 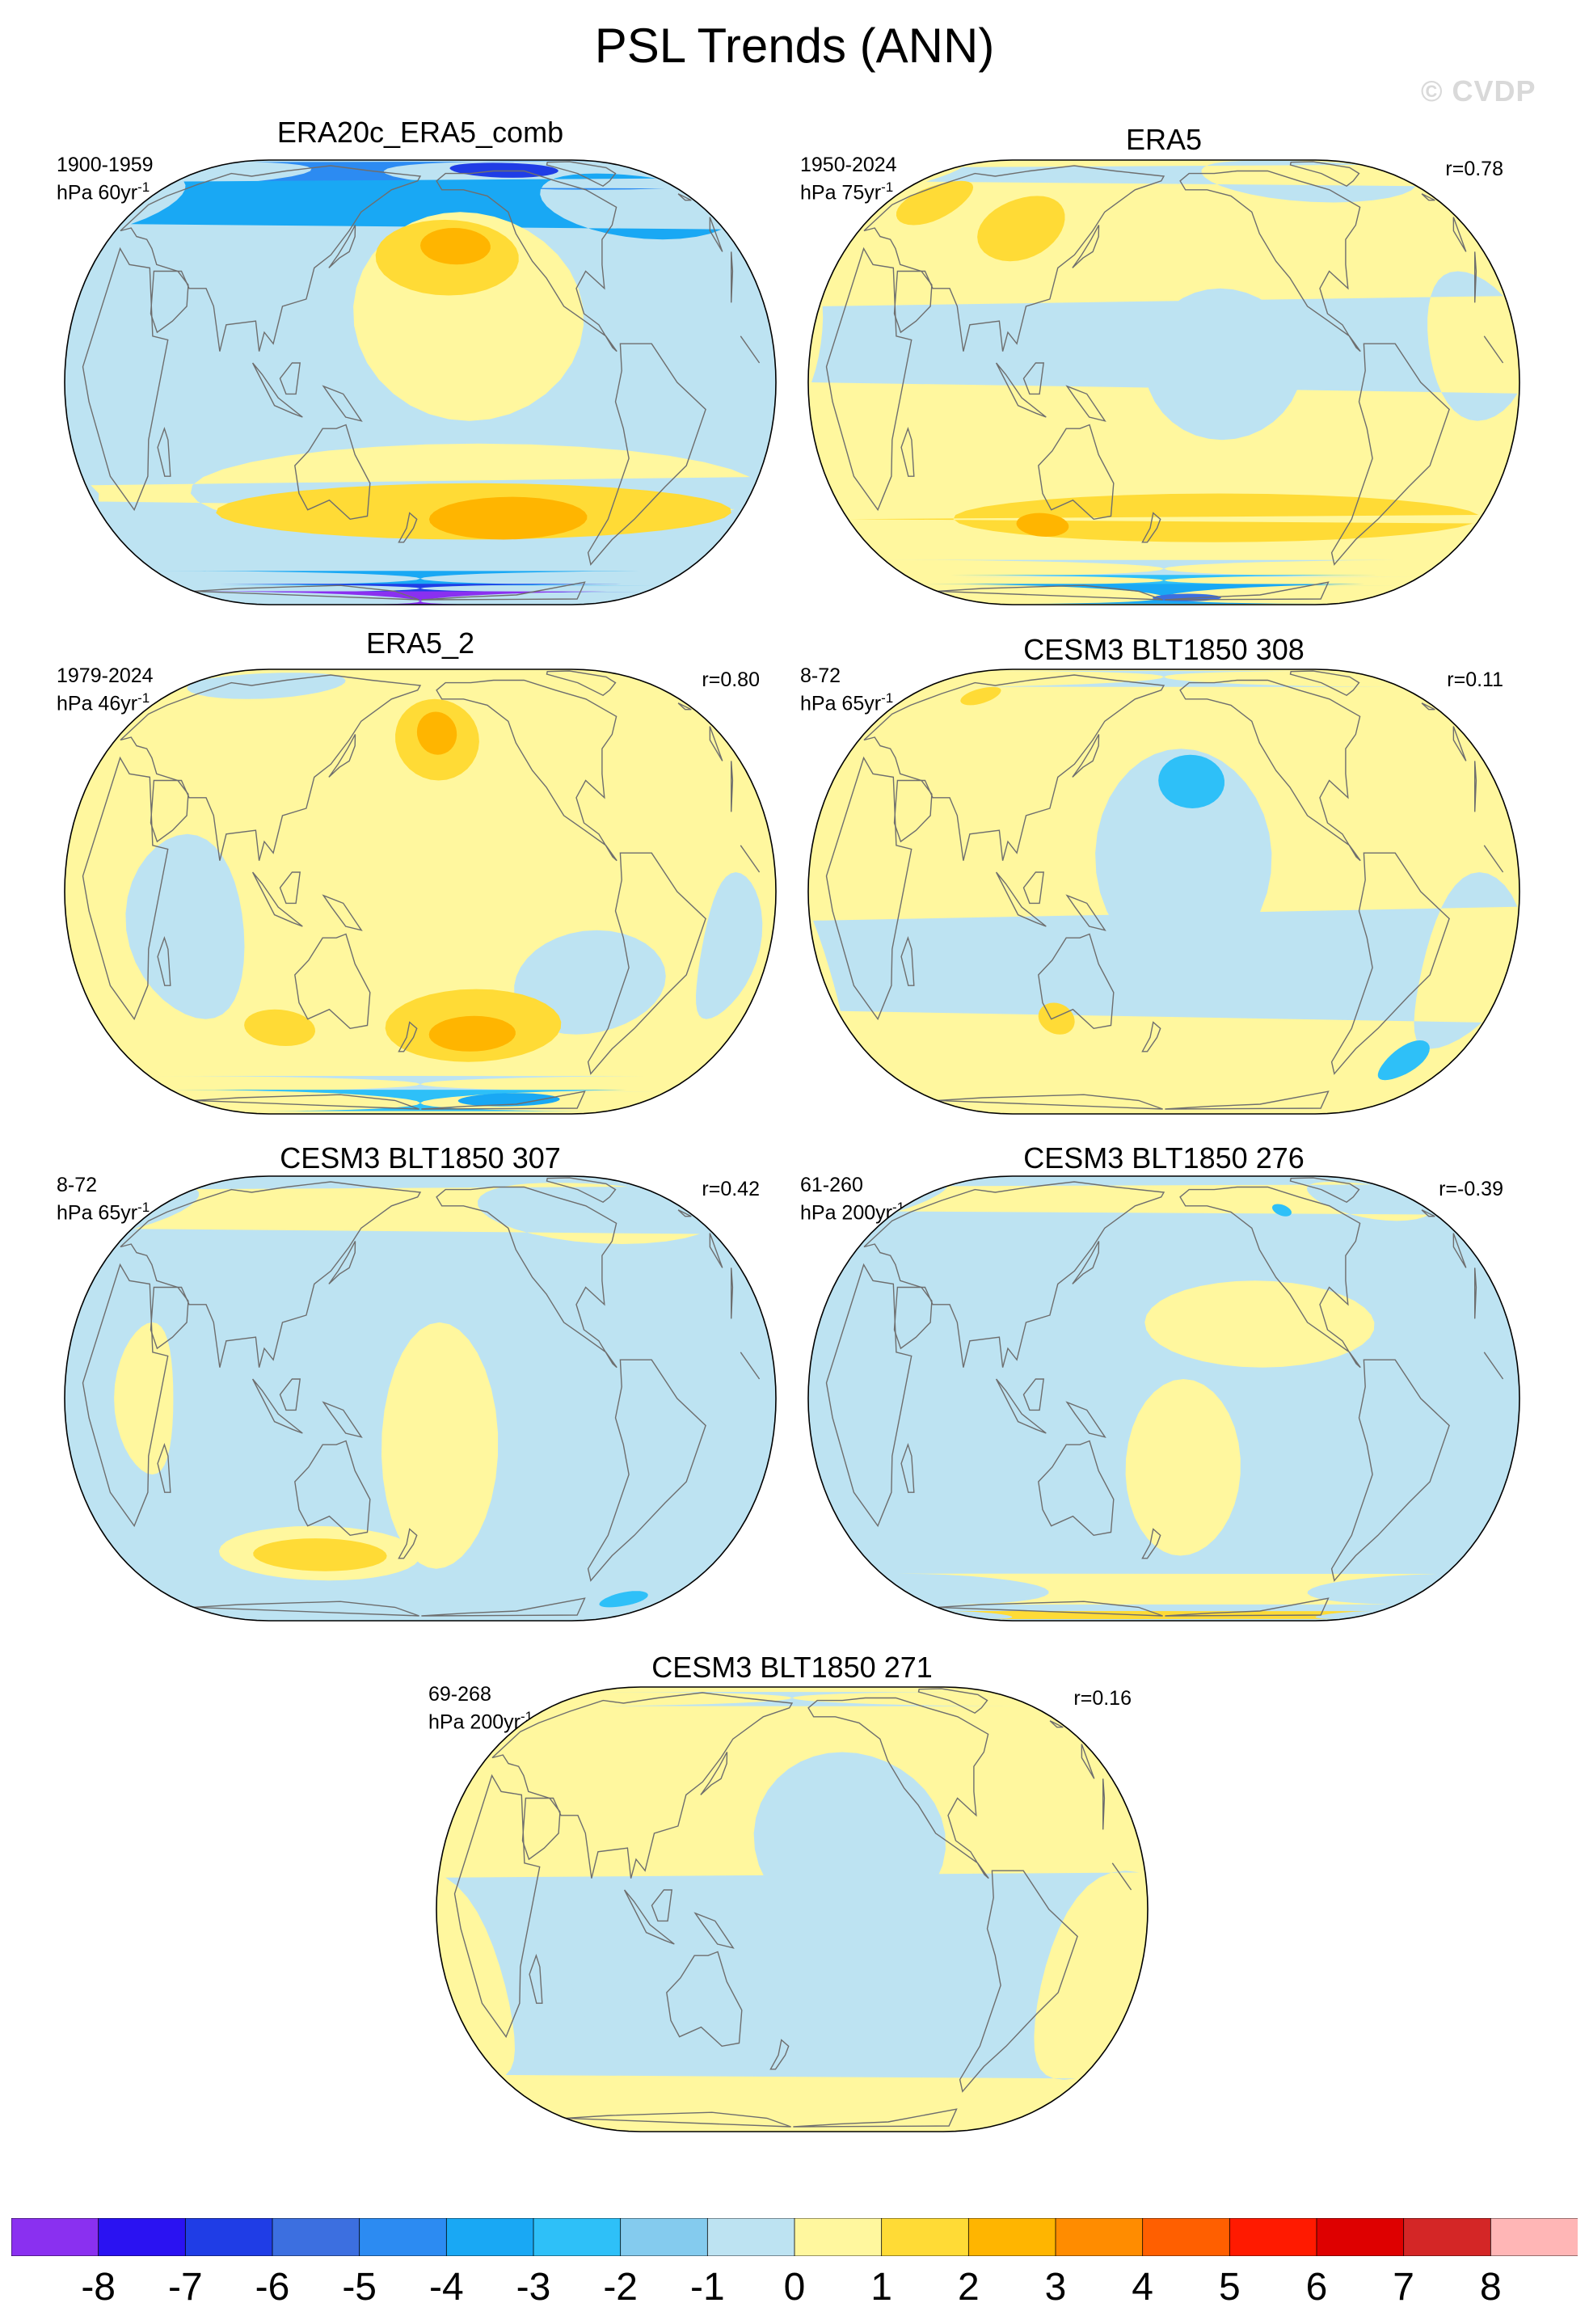 I want to click on map-era20c-era5-comb, so click(x=421, y=382).